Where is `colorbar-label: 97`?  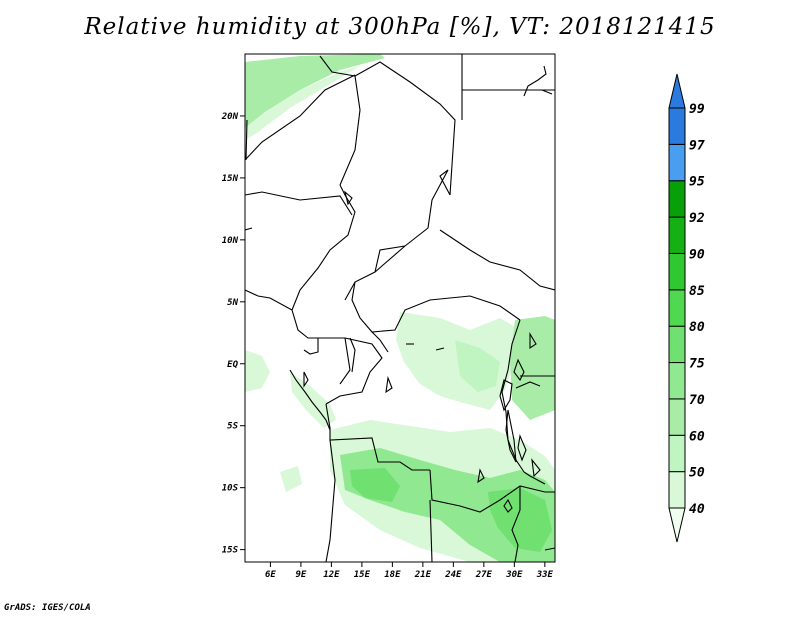 colorbar-label: 97 is located at coordinates (697, 145).